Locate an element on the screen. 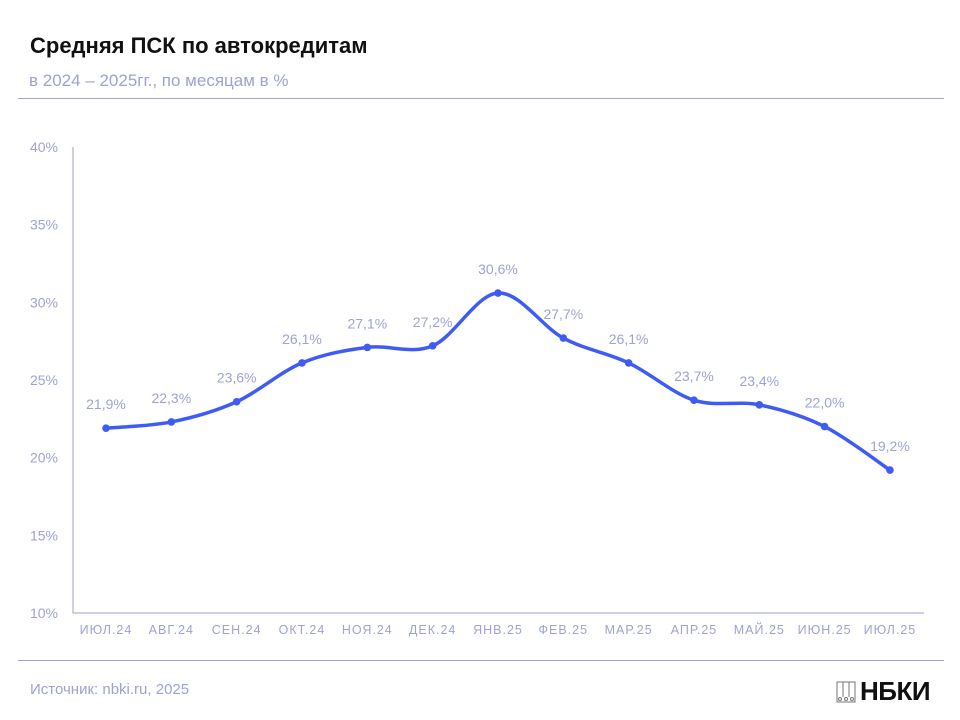 This screenshot has height=720, width=960. x-tick-label: ДЕК.24 is located at coordinates (432, 630).